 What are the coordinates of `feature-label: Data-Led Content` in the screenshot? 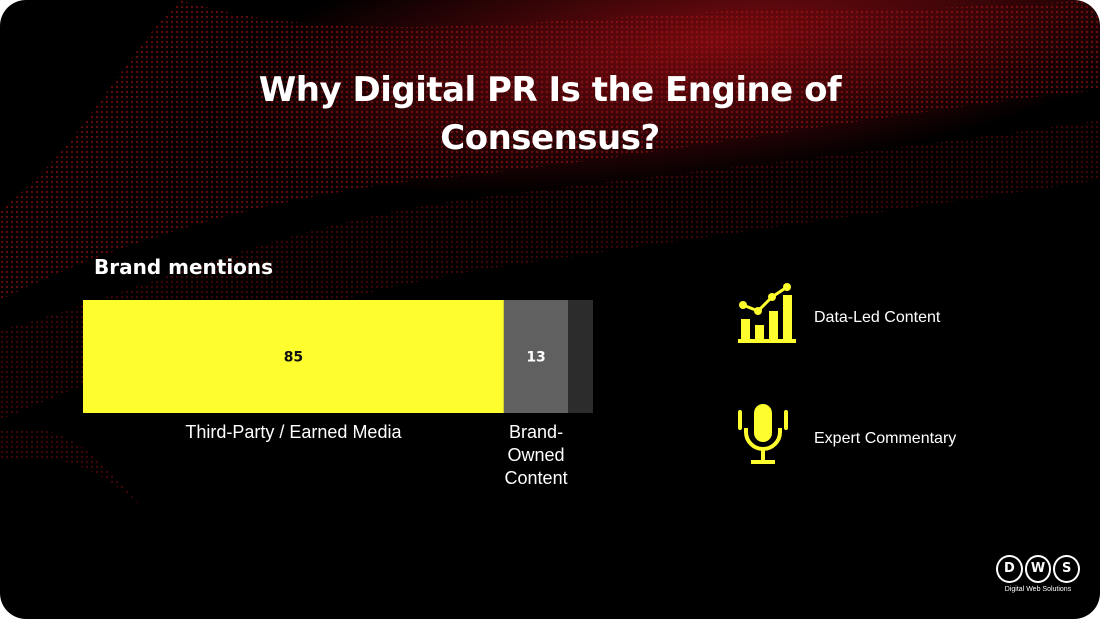 It's located at (877, 317).